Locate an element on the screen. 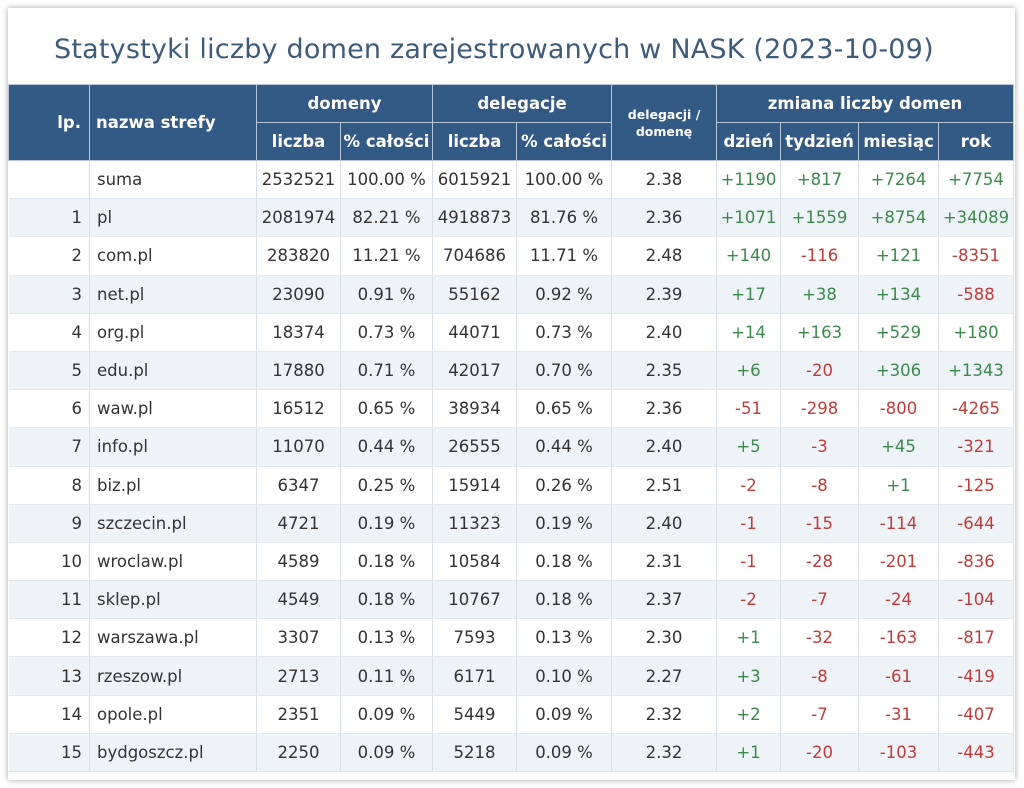 The width and height of the screenshot is (1024, 788). cell-lp: 6 is located at coordinates (49, 409).